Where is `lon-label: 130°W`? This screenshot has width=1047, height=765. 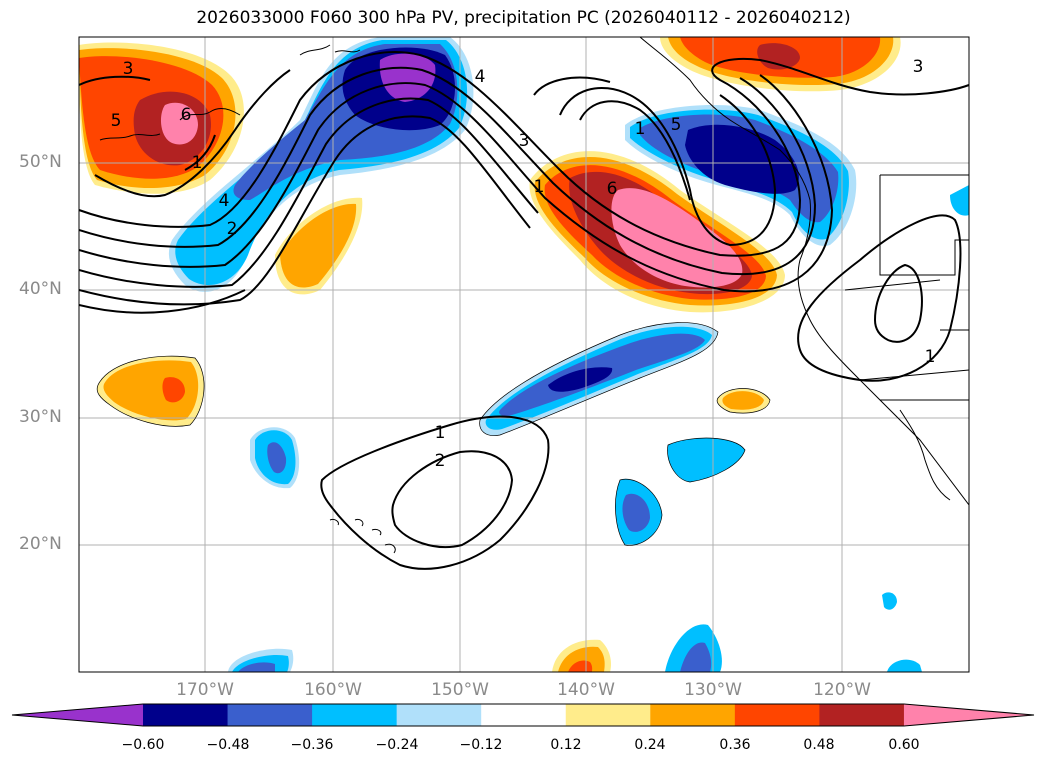
lon-label: 130°W is located at coordinates (713, 690).